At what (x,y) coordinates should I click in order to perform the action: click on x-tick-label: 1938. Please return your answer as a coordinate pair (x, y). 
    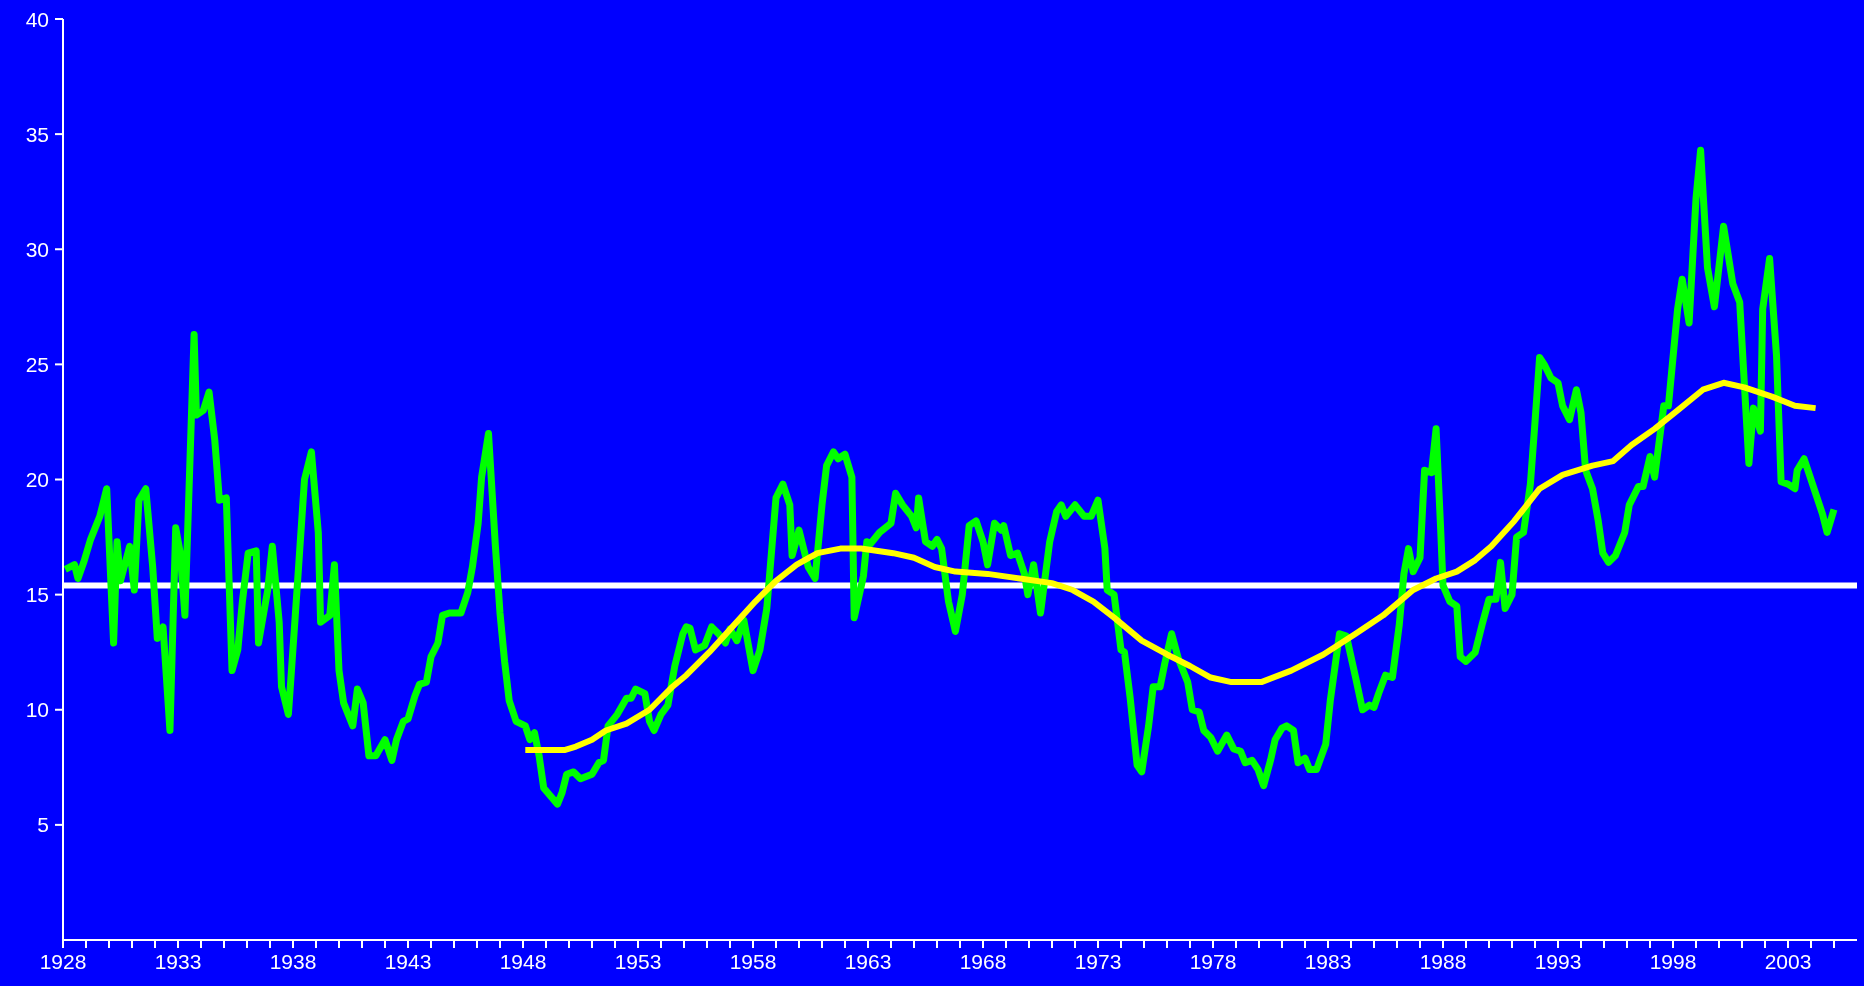
    Looking at the image, I should click on (293, 962).